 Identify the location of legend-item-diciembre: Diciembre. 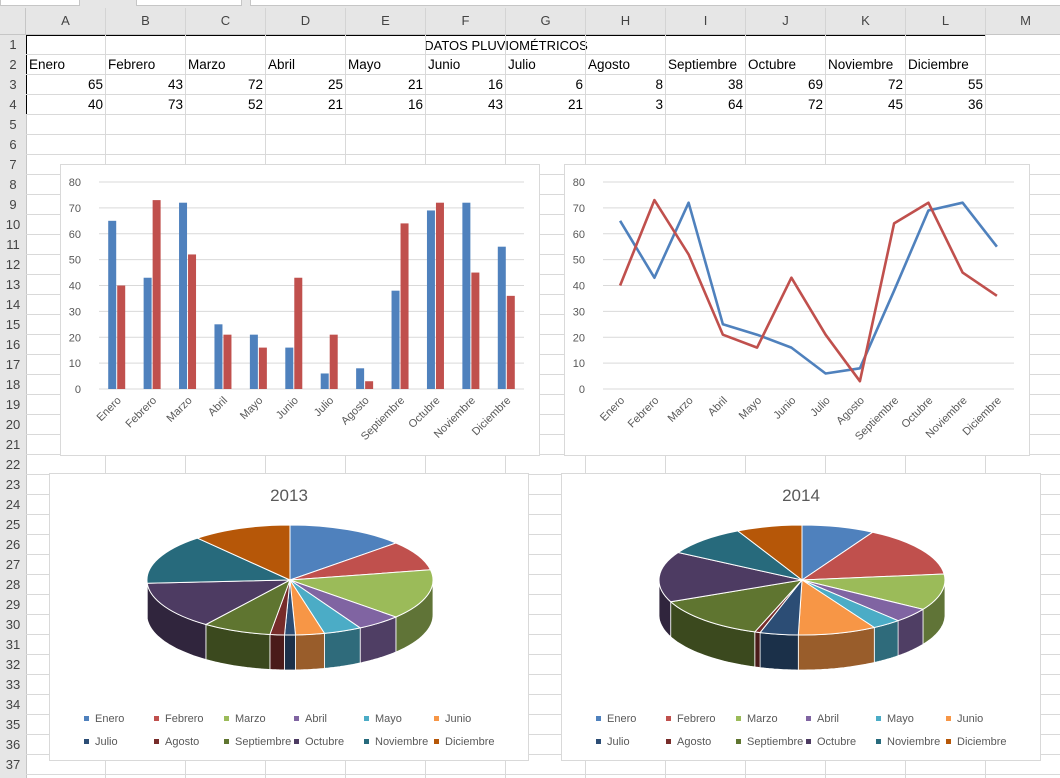
(464, 742).